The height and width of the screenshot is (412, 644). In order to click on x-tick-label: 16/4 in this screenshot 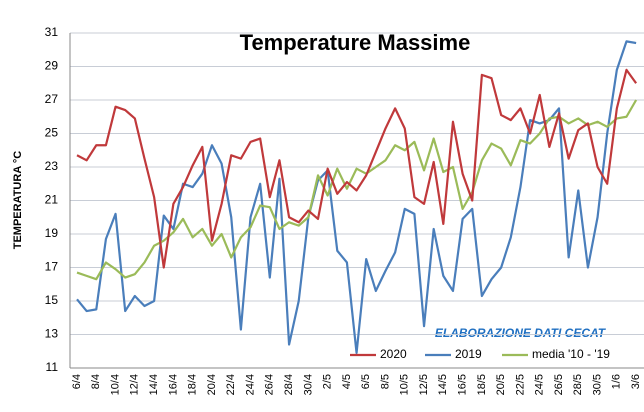, I will do `click(173, 384)`.